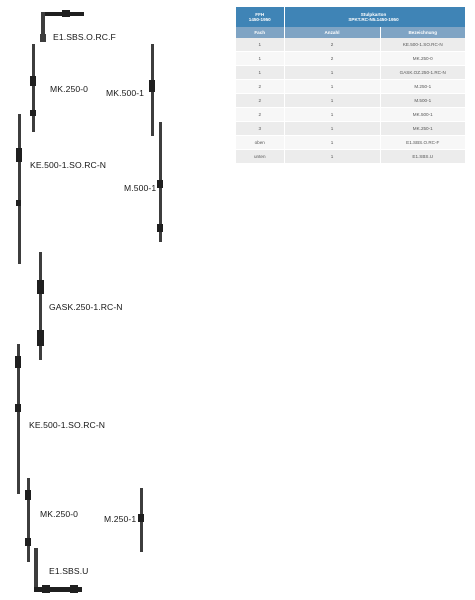 The image size is (475, 600). What do you see at coordinates (152, 86) in the screenshot?
I see `mk500-block` at bounding box center [152, 86].